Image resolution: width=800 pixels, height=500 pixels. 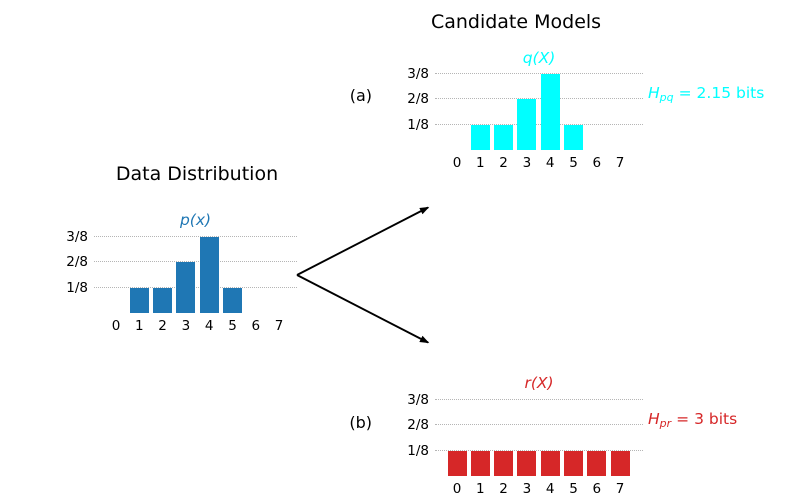 What do you see at coordinates (525, 442) in the screenshot?
I see `r-distribution-chart: 1/8 2/8 3/8 0 1 2 3 4 5 6 7` at bounding box center [525, 442].